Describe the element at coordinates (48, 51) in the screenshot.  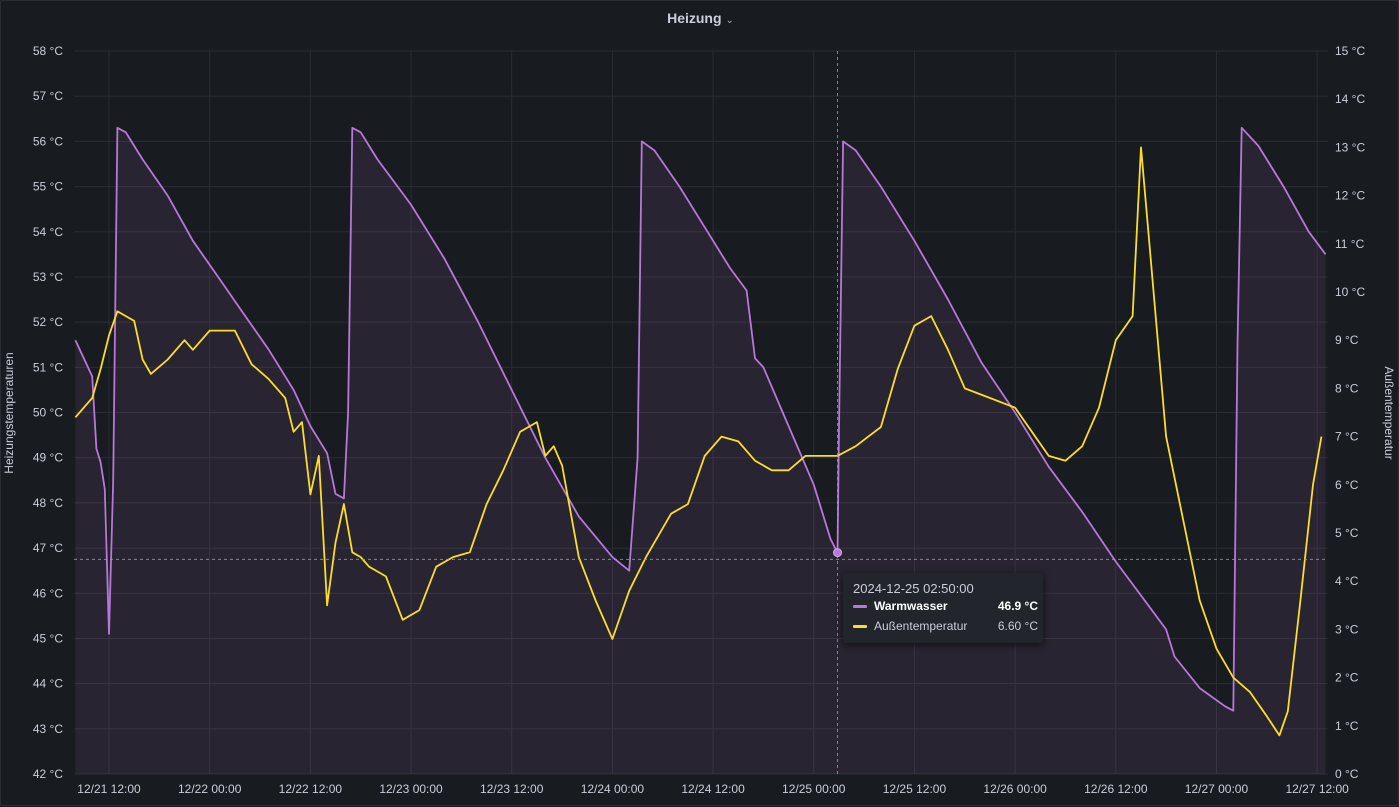
I see `y-left-tick-label: 58 °C` at that location.